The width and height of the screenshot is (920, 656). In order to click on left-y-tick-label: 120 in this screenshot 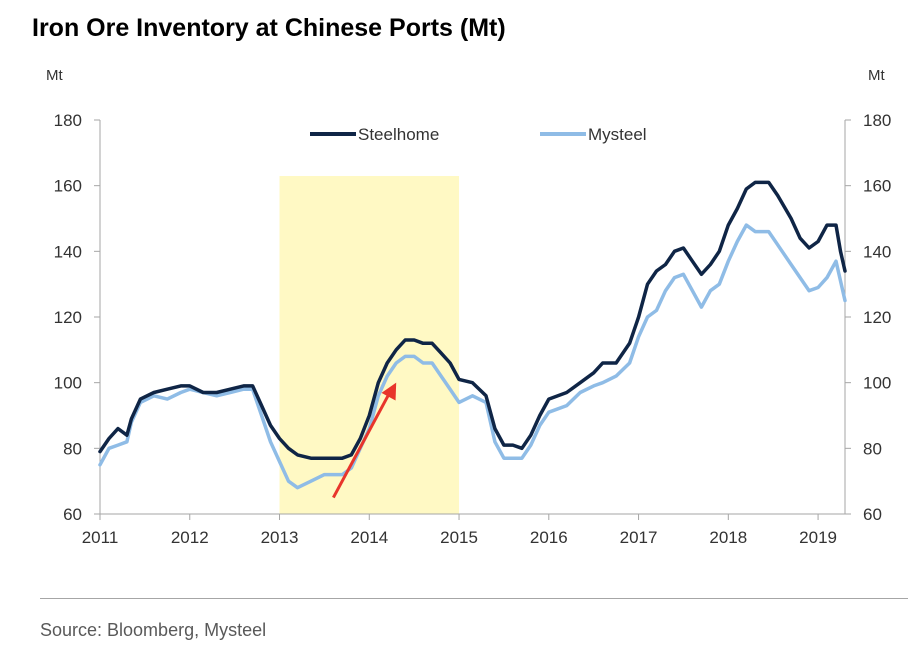, I will do `click(68, 317)`.